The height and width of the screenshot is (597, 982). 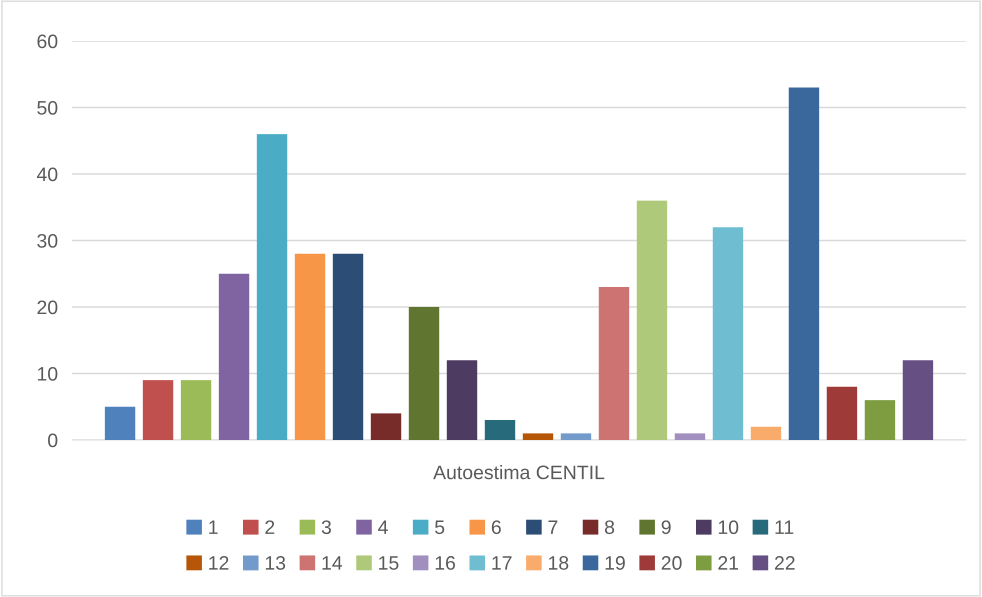 What do you see at coordinates (553, 527) in the screenshot?
I see `legend-label: 7` at bounding box center [553, 527].